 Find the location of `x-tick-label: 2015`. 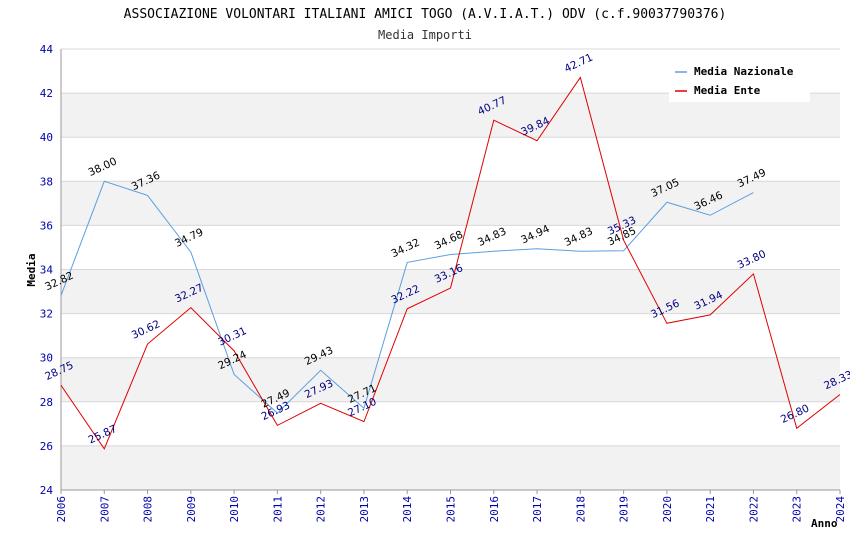

x-tick-label: 2015 is located at coordinates (451, 509).